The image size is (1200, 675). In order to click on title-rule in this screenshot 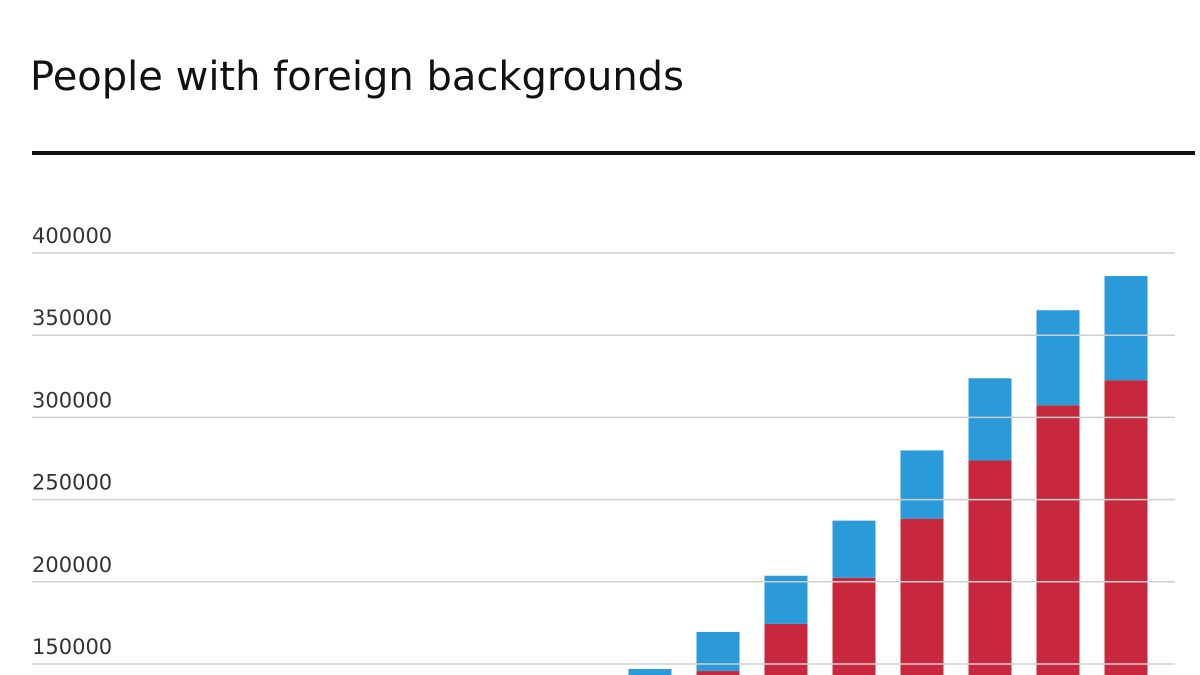, I will do `click(613, 153)`.